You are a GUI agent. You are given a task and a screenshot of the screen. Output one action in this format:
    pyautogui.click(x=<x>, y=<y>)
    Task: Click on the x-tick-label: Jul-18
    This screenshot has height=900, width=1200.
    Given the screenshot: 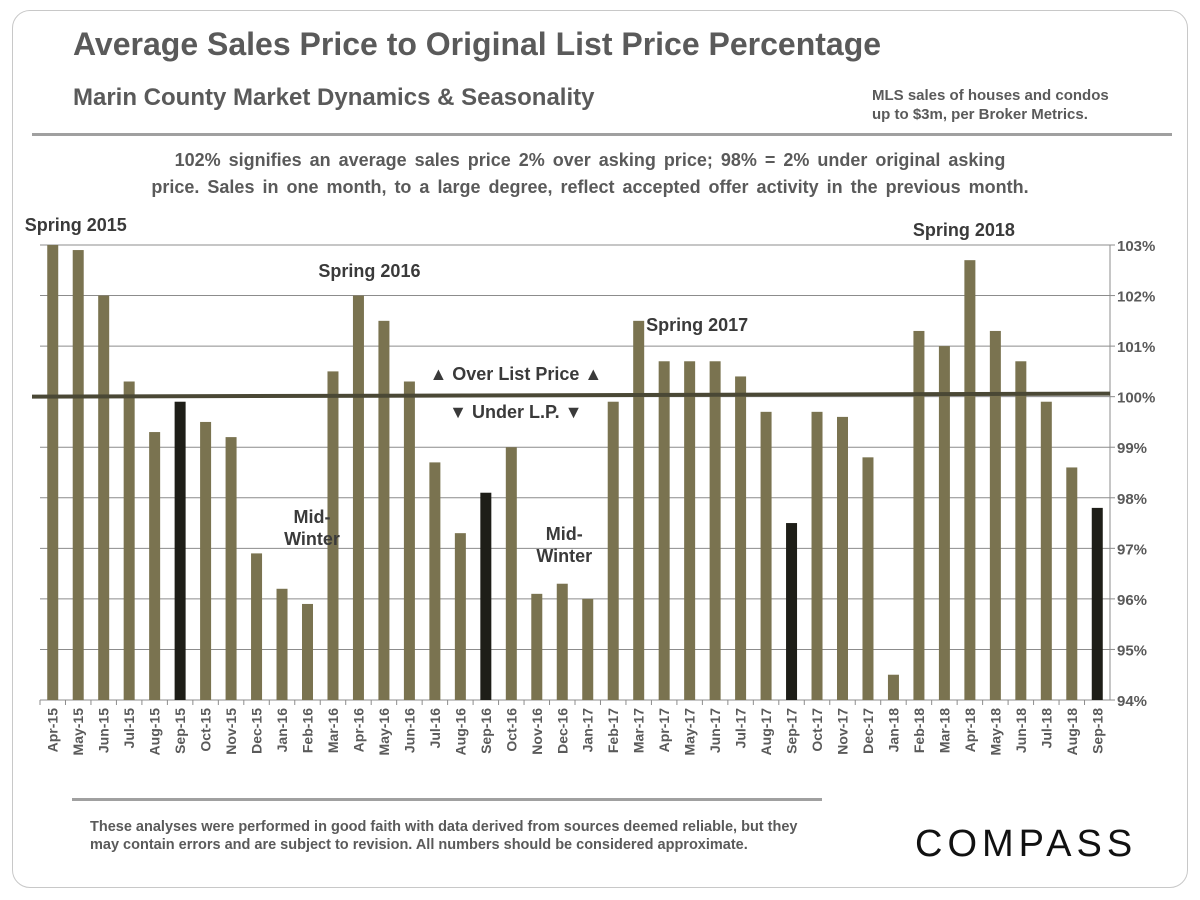 What is the action you would take?
    pyautogui.click(x=1046, y=728)
    